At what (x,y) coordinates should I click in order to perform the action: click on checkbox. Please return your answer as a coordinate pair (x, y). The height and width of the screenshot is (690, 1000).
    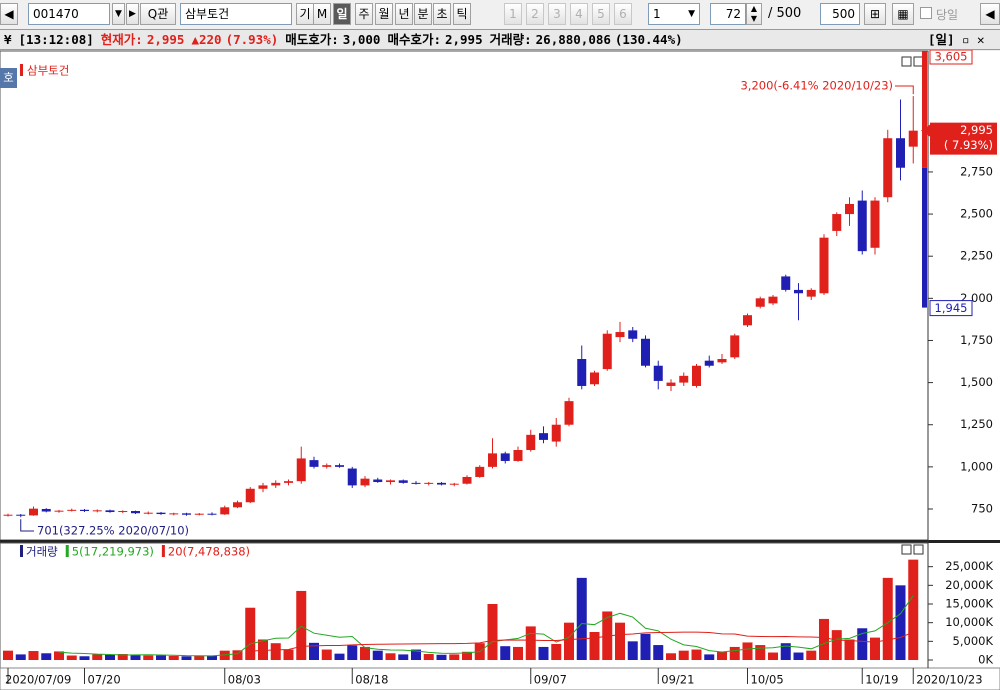
    Looking at the image, I should click on (926, 13).